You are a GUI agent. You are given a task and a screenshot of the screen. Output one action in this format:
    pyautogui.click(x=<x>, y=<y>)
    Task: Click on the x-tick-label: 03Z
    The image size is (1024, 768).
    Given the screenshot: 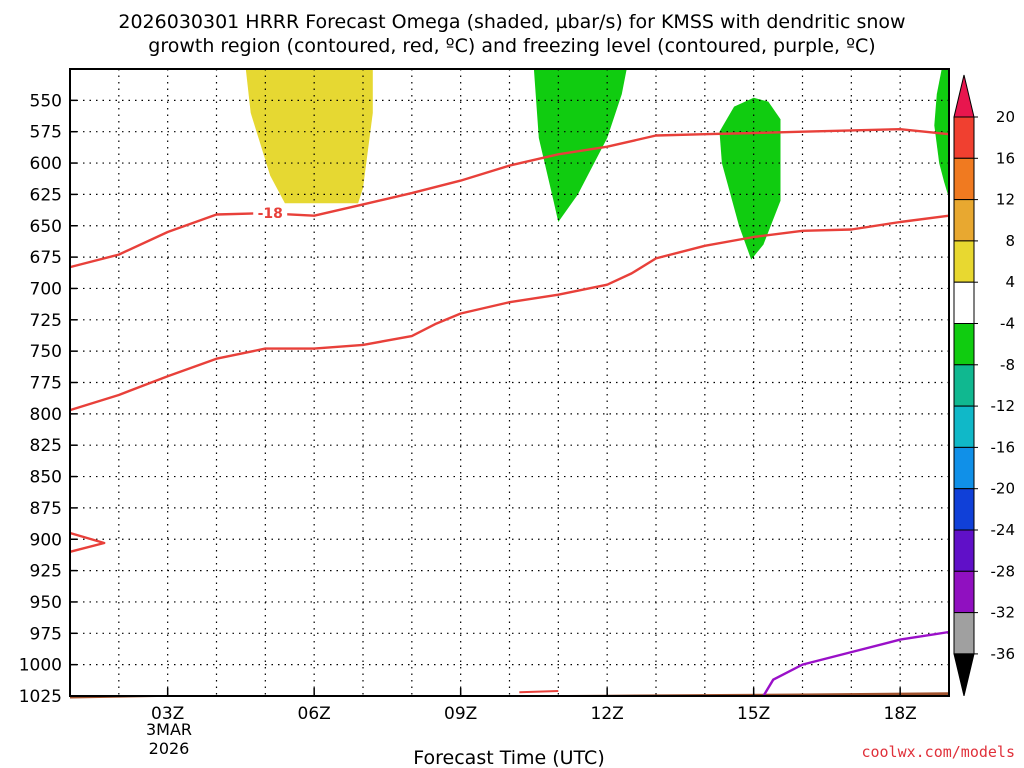 What is the action you would take?
    pyautogui.click(x=167, y=714)
    